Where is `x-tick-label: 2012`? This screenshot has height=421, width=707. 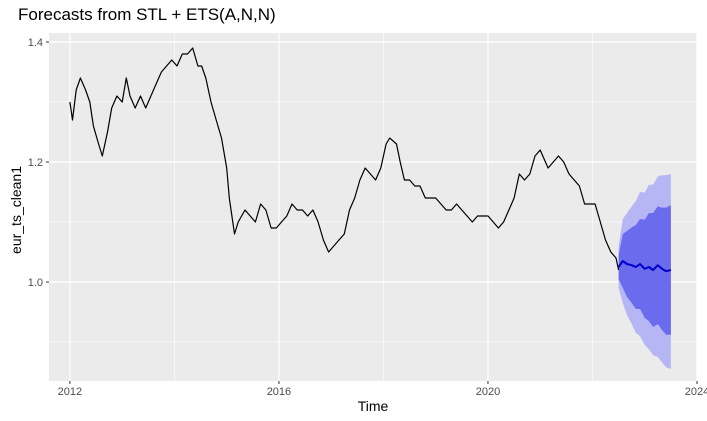
x-tick-label: 2012 is located at coordinates (70, 392).